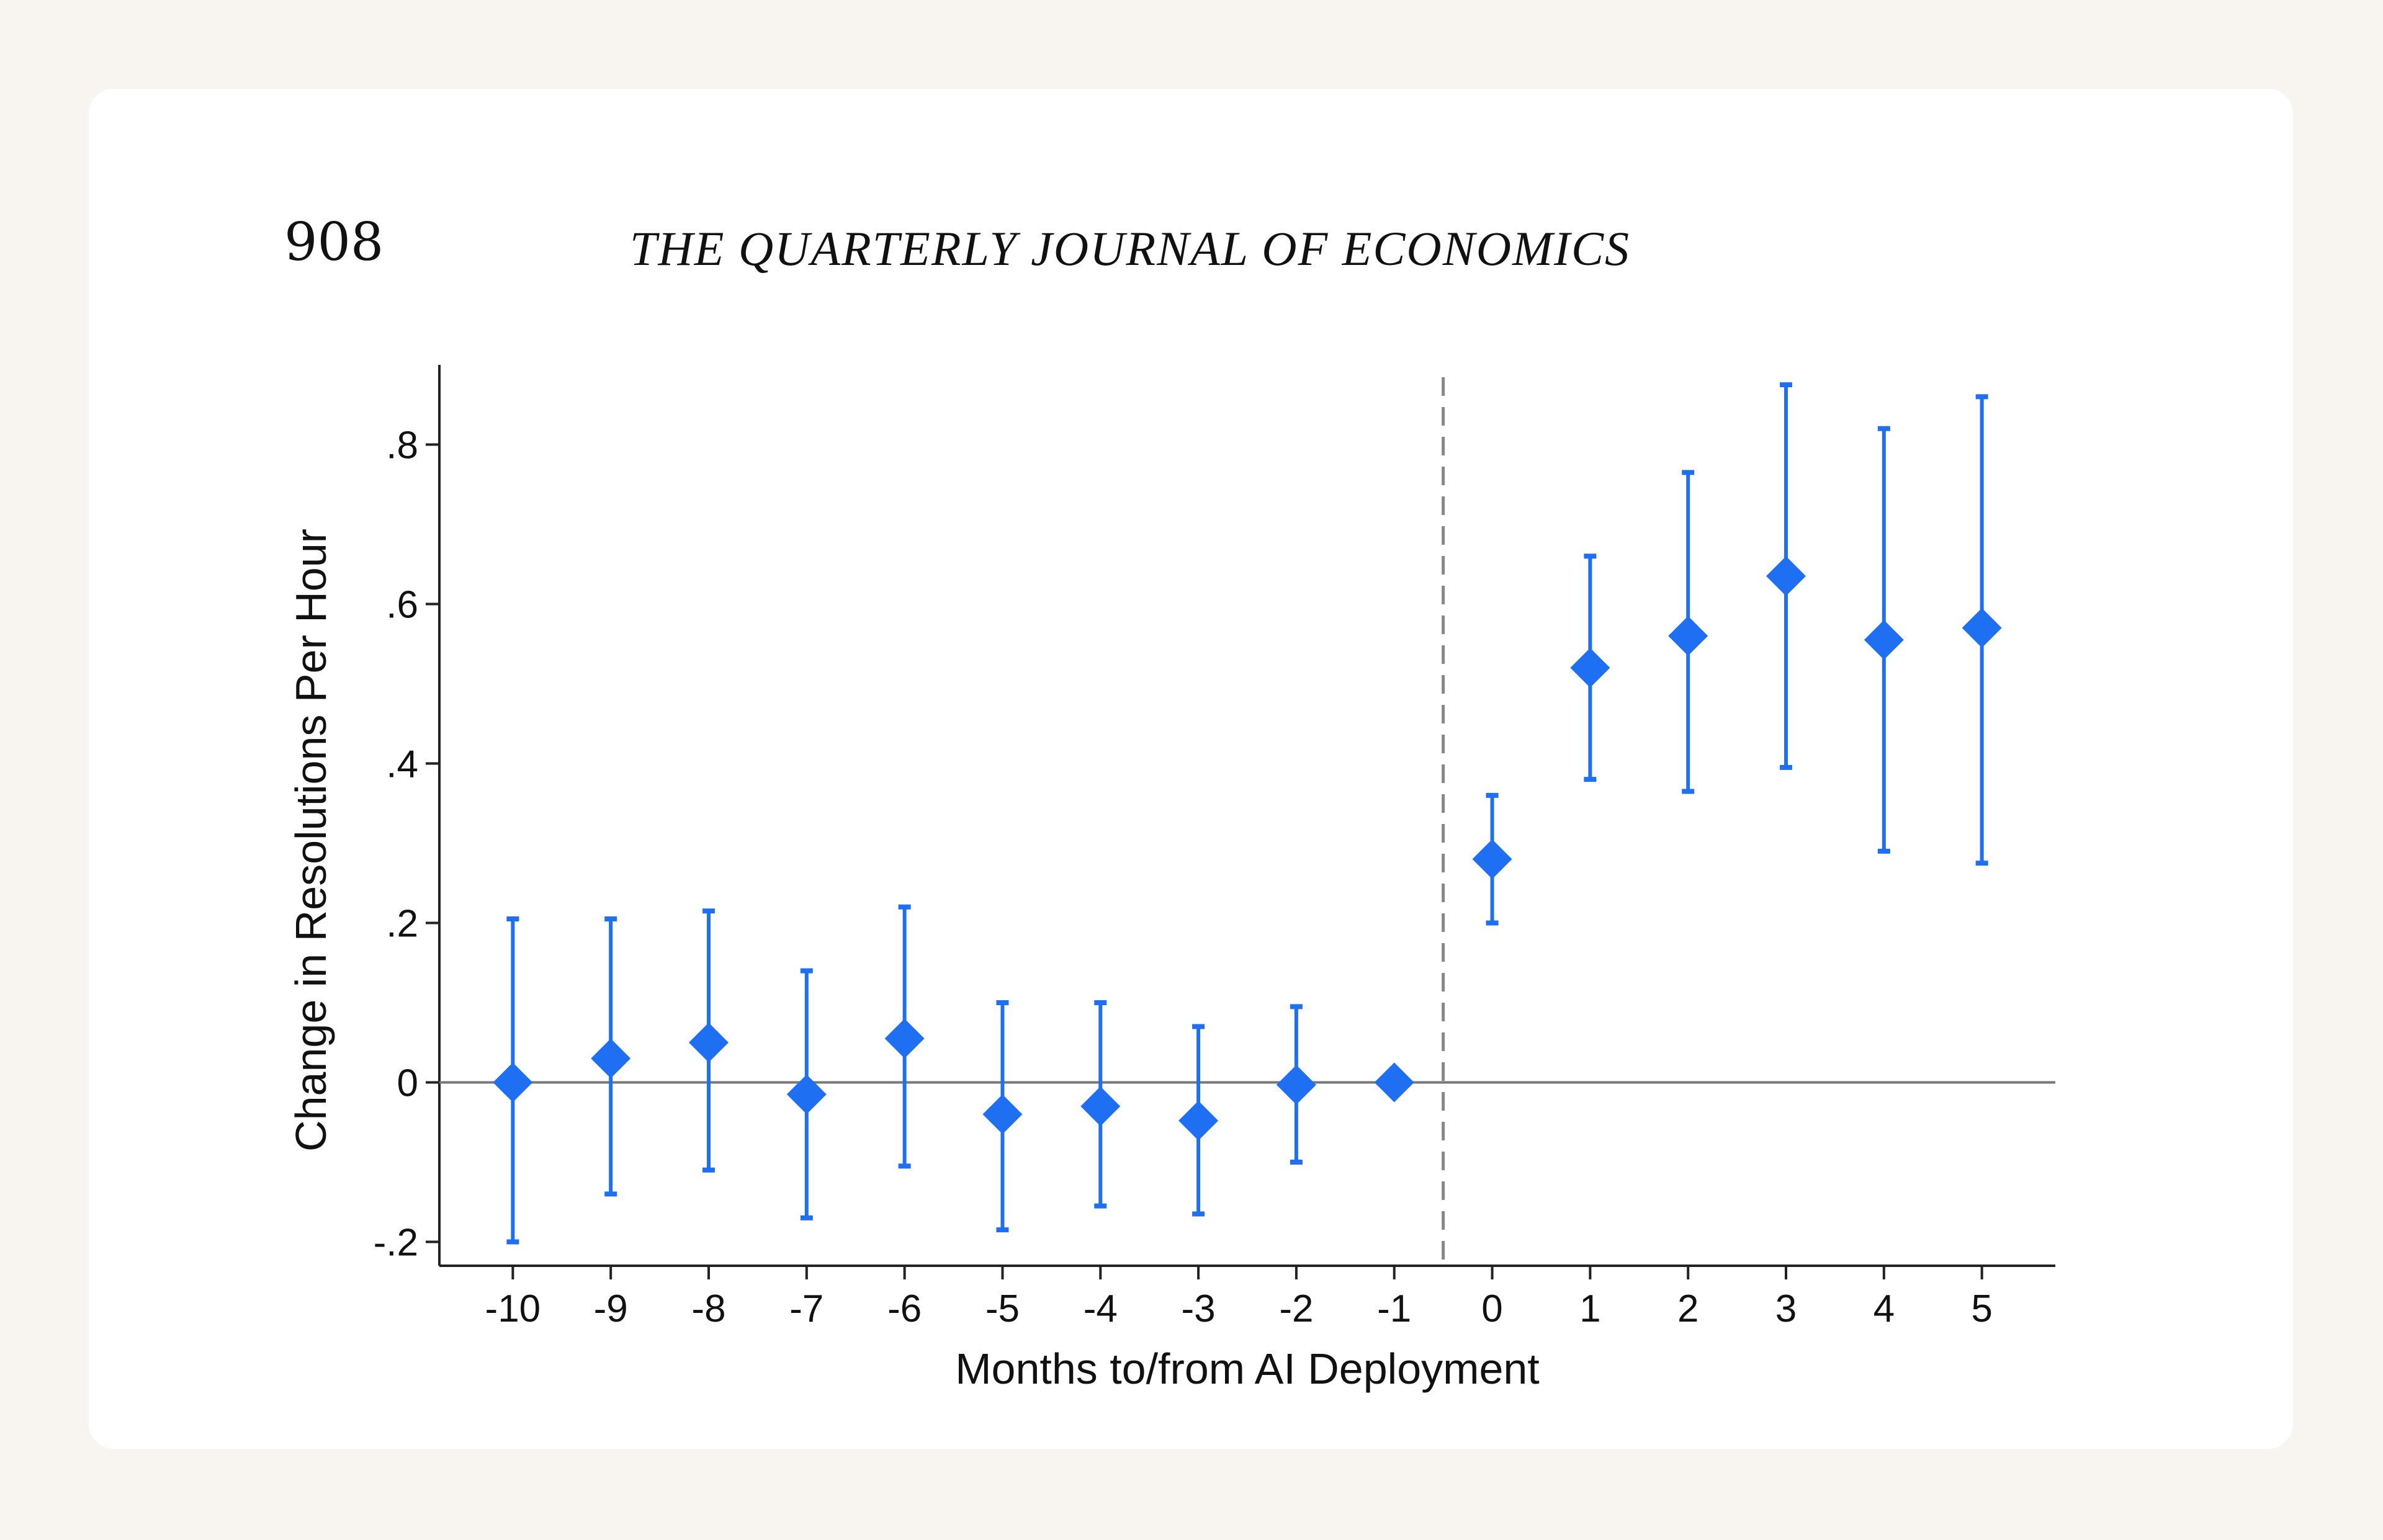 This screenshot has width=2383, height=1540. What do you see at coordinates (806, 1308) in the screenshot?
I see `x-tick-label: -7` at bounding box center [806, 1308].